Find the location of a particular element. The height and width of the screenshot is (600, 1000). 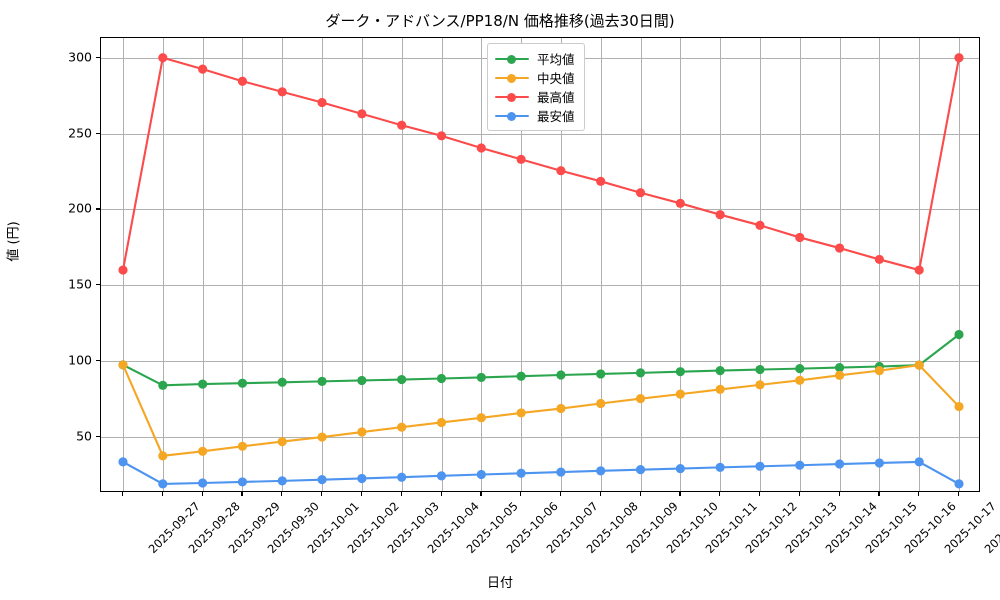

y-tick-label: 100 is located at coordinates (80, 360).